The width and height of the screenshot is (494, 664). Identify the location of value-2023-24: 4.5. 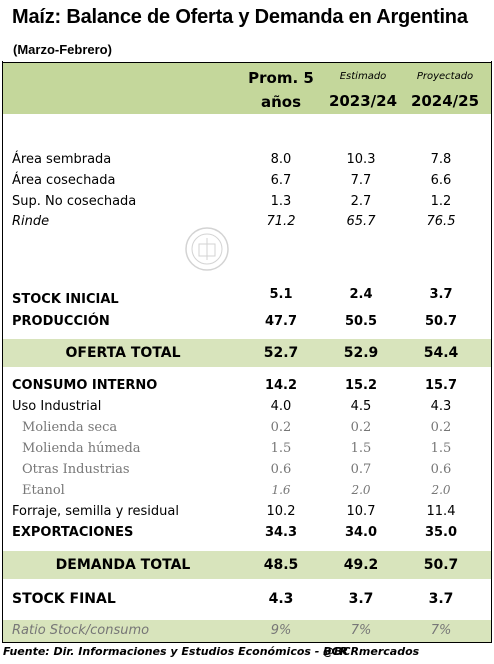
(361, 406).